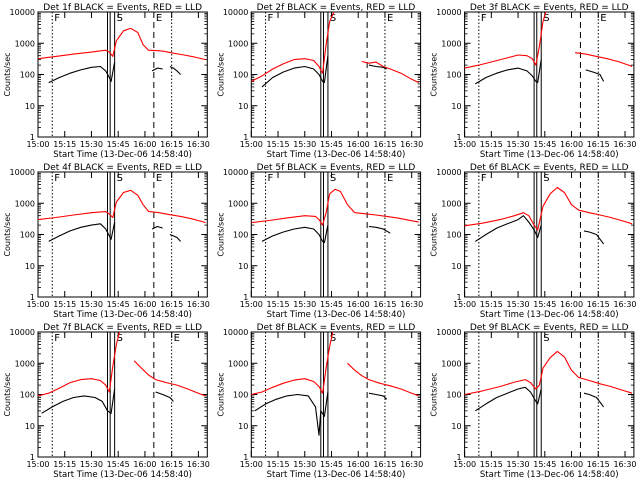 This screenshot has height=484, width=640. What do you see at coordinates (336, 168) in the screenshot?
I see `chart-title: Det 5f BLACK = Events, RED = LLD` at bounding box center [336, 168].